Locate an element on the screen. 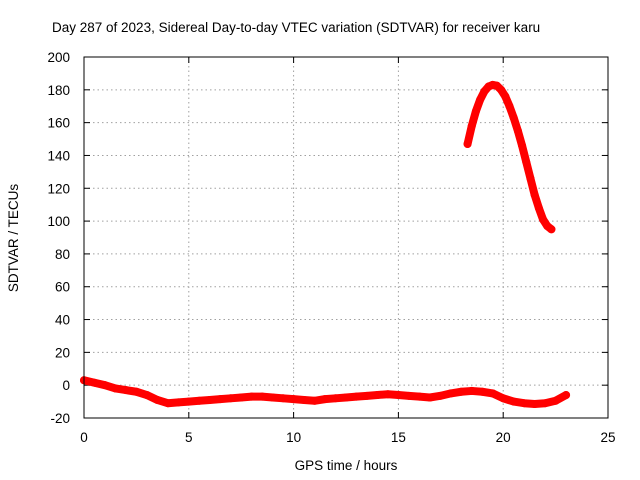 Image resolution: width=640 pixels, height=480 pixels. y-axis-label: SDTVAR / TECUs is located at coordinates (13, 238).